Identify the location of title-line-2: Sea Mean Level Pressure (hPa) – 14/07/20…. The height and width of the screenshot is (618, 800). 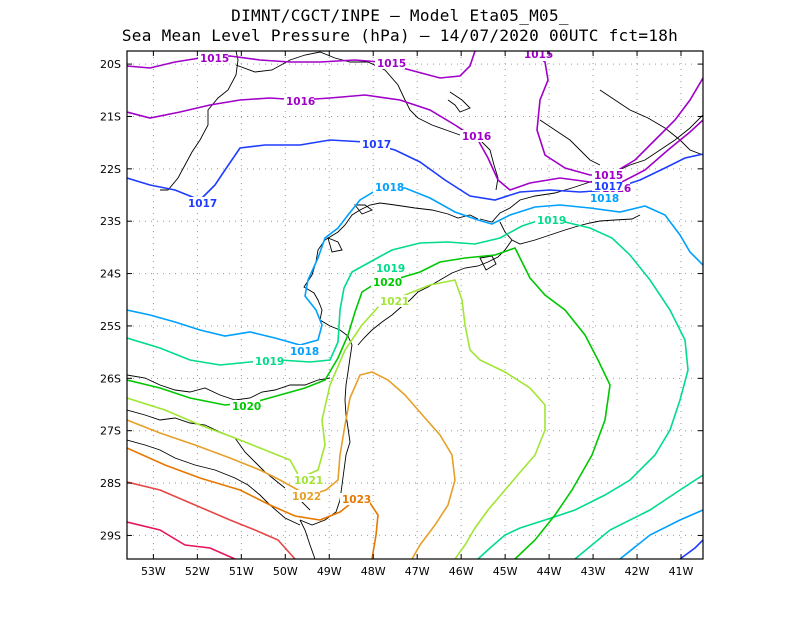
(400, 35).